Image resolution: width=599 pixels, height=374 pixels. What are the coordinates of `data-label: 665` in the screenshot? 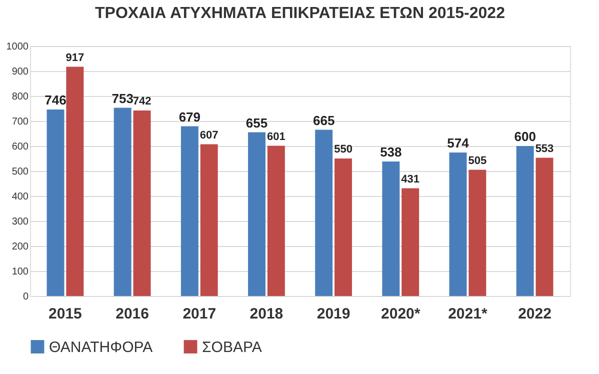 It's located at (323, 120).